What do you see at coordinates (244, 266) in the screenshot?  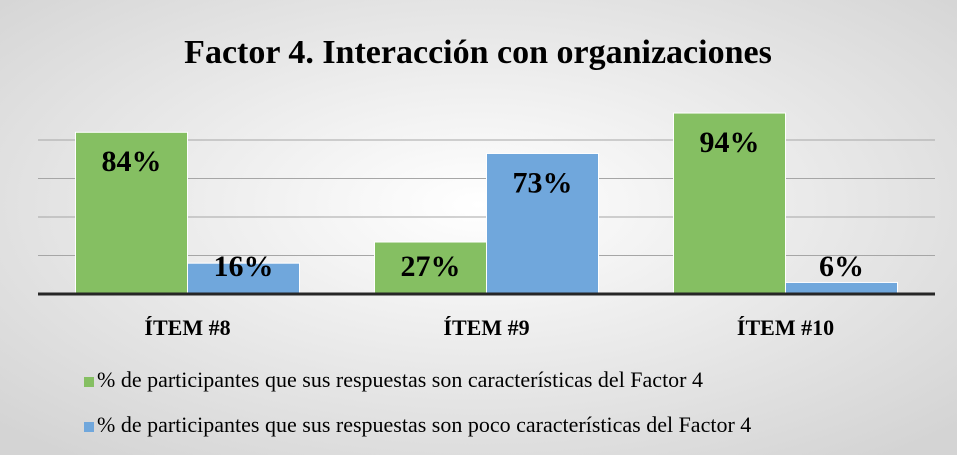 I see `data-label: 16%` at bounding box center [244, 266].